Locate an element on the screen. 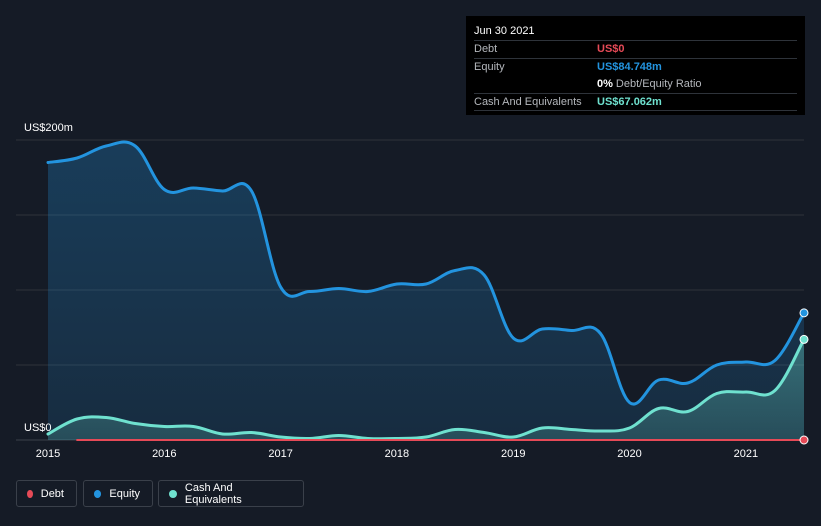  tooltip-ratio-value: 0% is located at coordinates (605, 84).